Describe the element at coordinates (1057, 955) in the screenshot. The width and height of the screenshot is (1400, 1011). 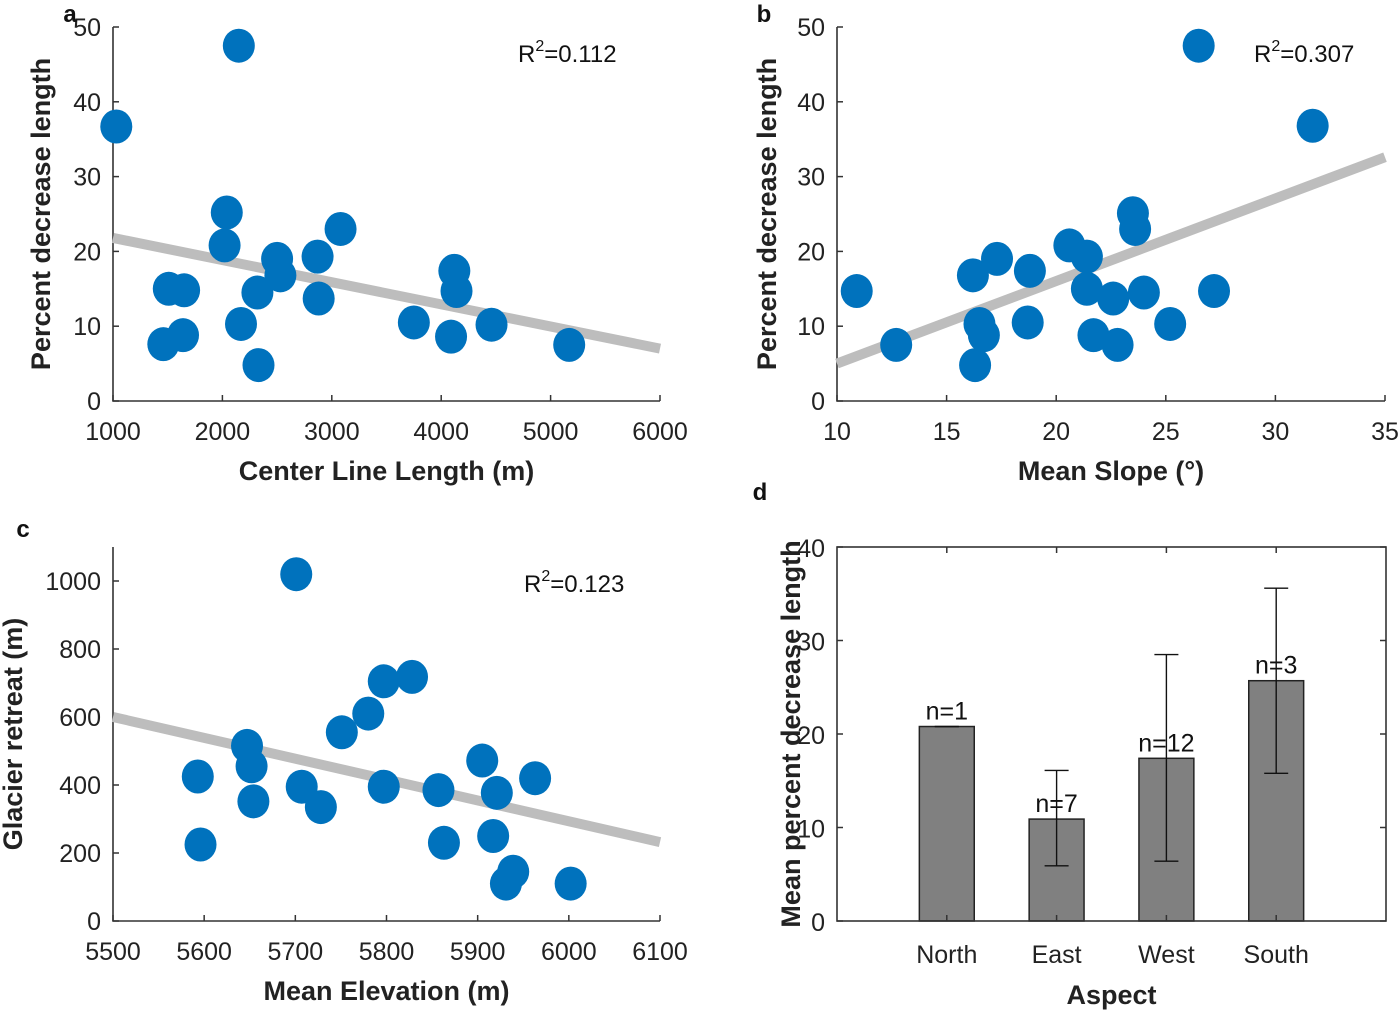
I see `category-label: East` at that location.